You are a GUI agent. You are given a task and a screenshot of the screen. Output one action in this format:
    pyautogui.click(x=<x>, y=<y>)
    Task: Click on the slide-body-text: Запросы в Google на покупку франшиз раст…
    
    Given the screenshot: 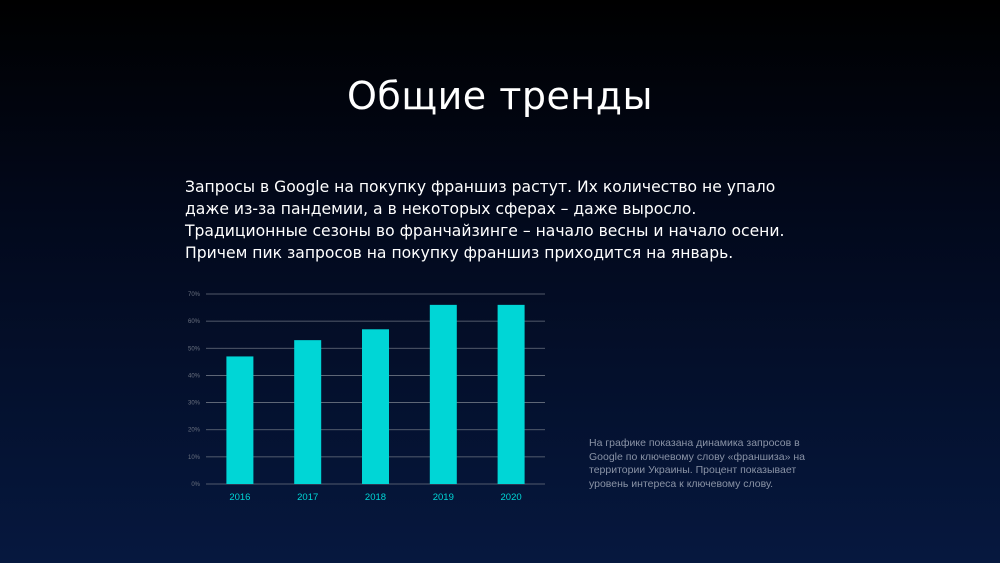 What is the action you would take?
    pyautogui.click(x=485, y=220)
    